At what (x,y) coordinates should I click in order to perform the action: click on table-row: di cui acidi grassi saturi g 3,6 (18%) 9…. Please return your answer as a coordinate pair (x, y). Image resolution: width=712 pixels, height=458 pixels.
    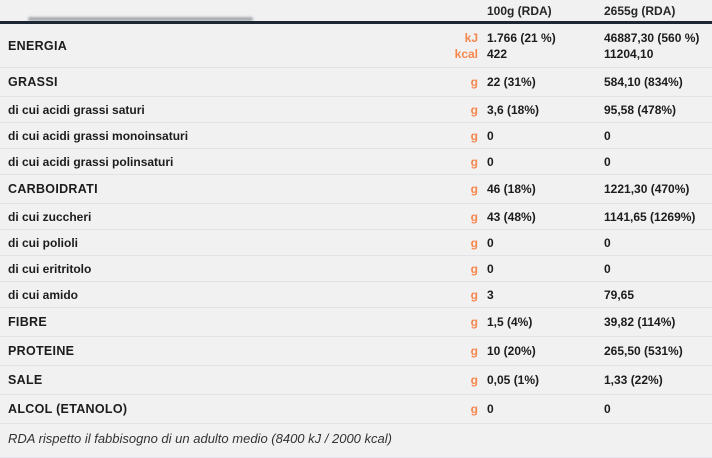
    Looking at the image, I should click on (356, 110).